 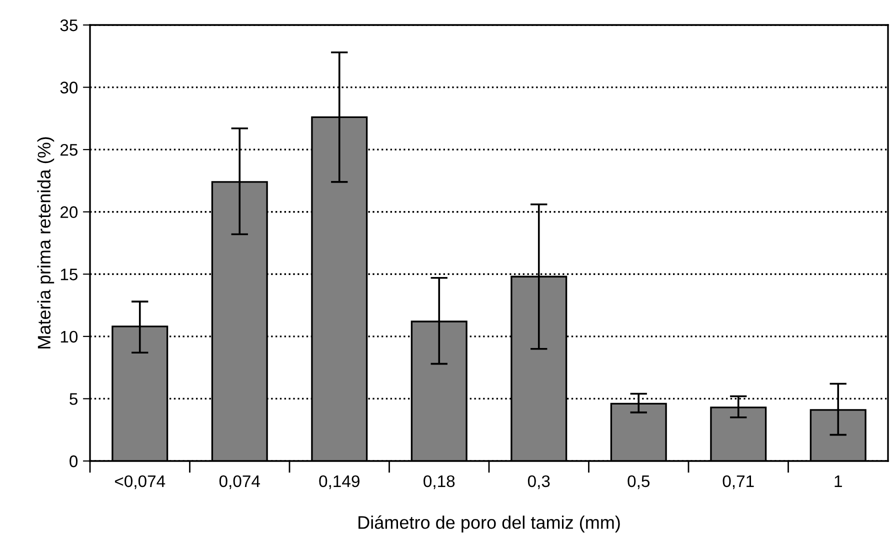 What do you see at coordinates (69, 88) in the screenshot?
I see `y-tick-label: 30` at bounding box center [69, 88].